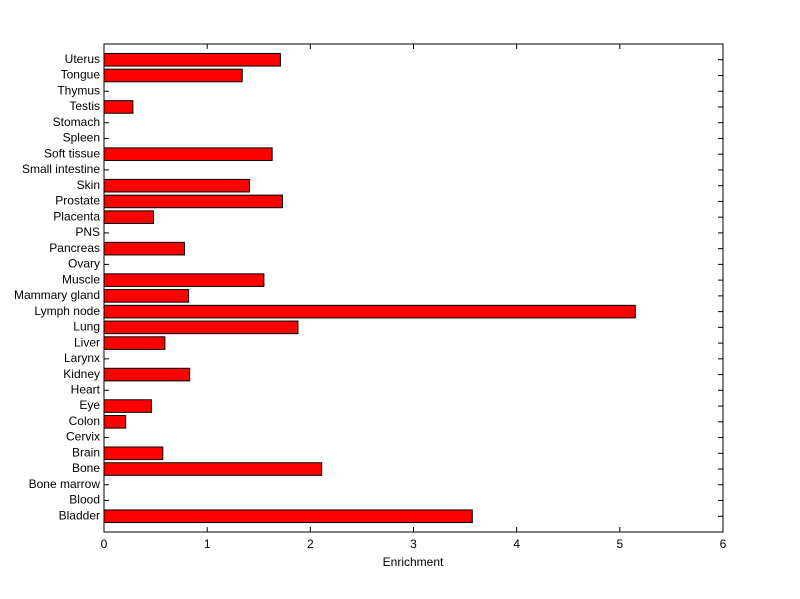 Image resolution: width=800 pixels, height=599 pixels. What do you see at coordinates (310, 544) in the screenshot?
I see `x-tick-label: 2` at bounding box center [310, 544].